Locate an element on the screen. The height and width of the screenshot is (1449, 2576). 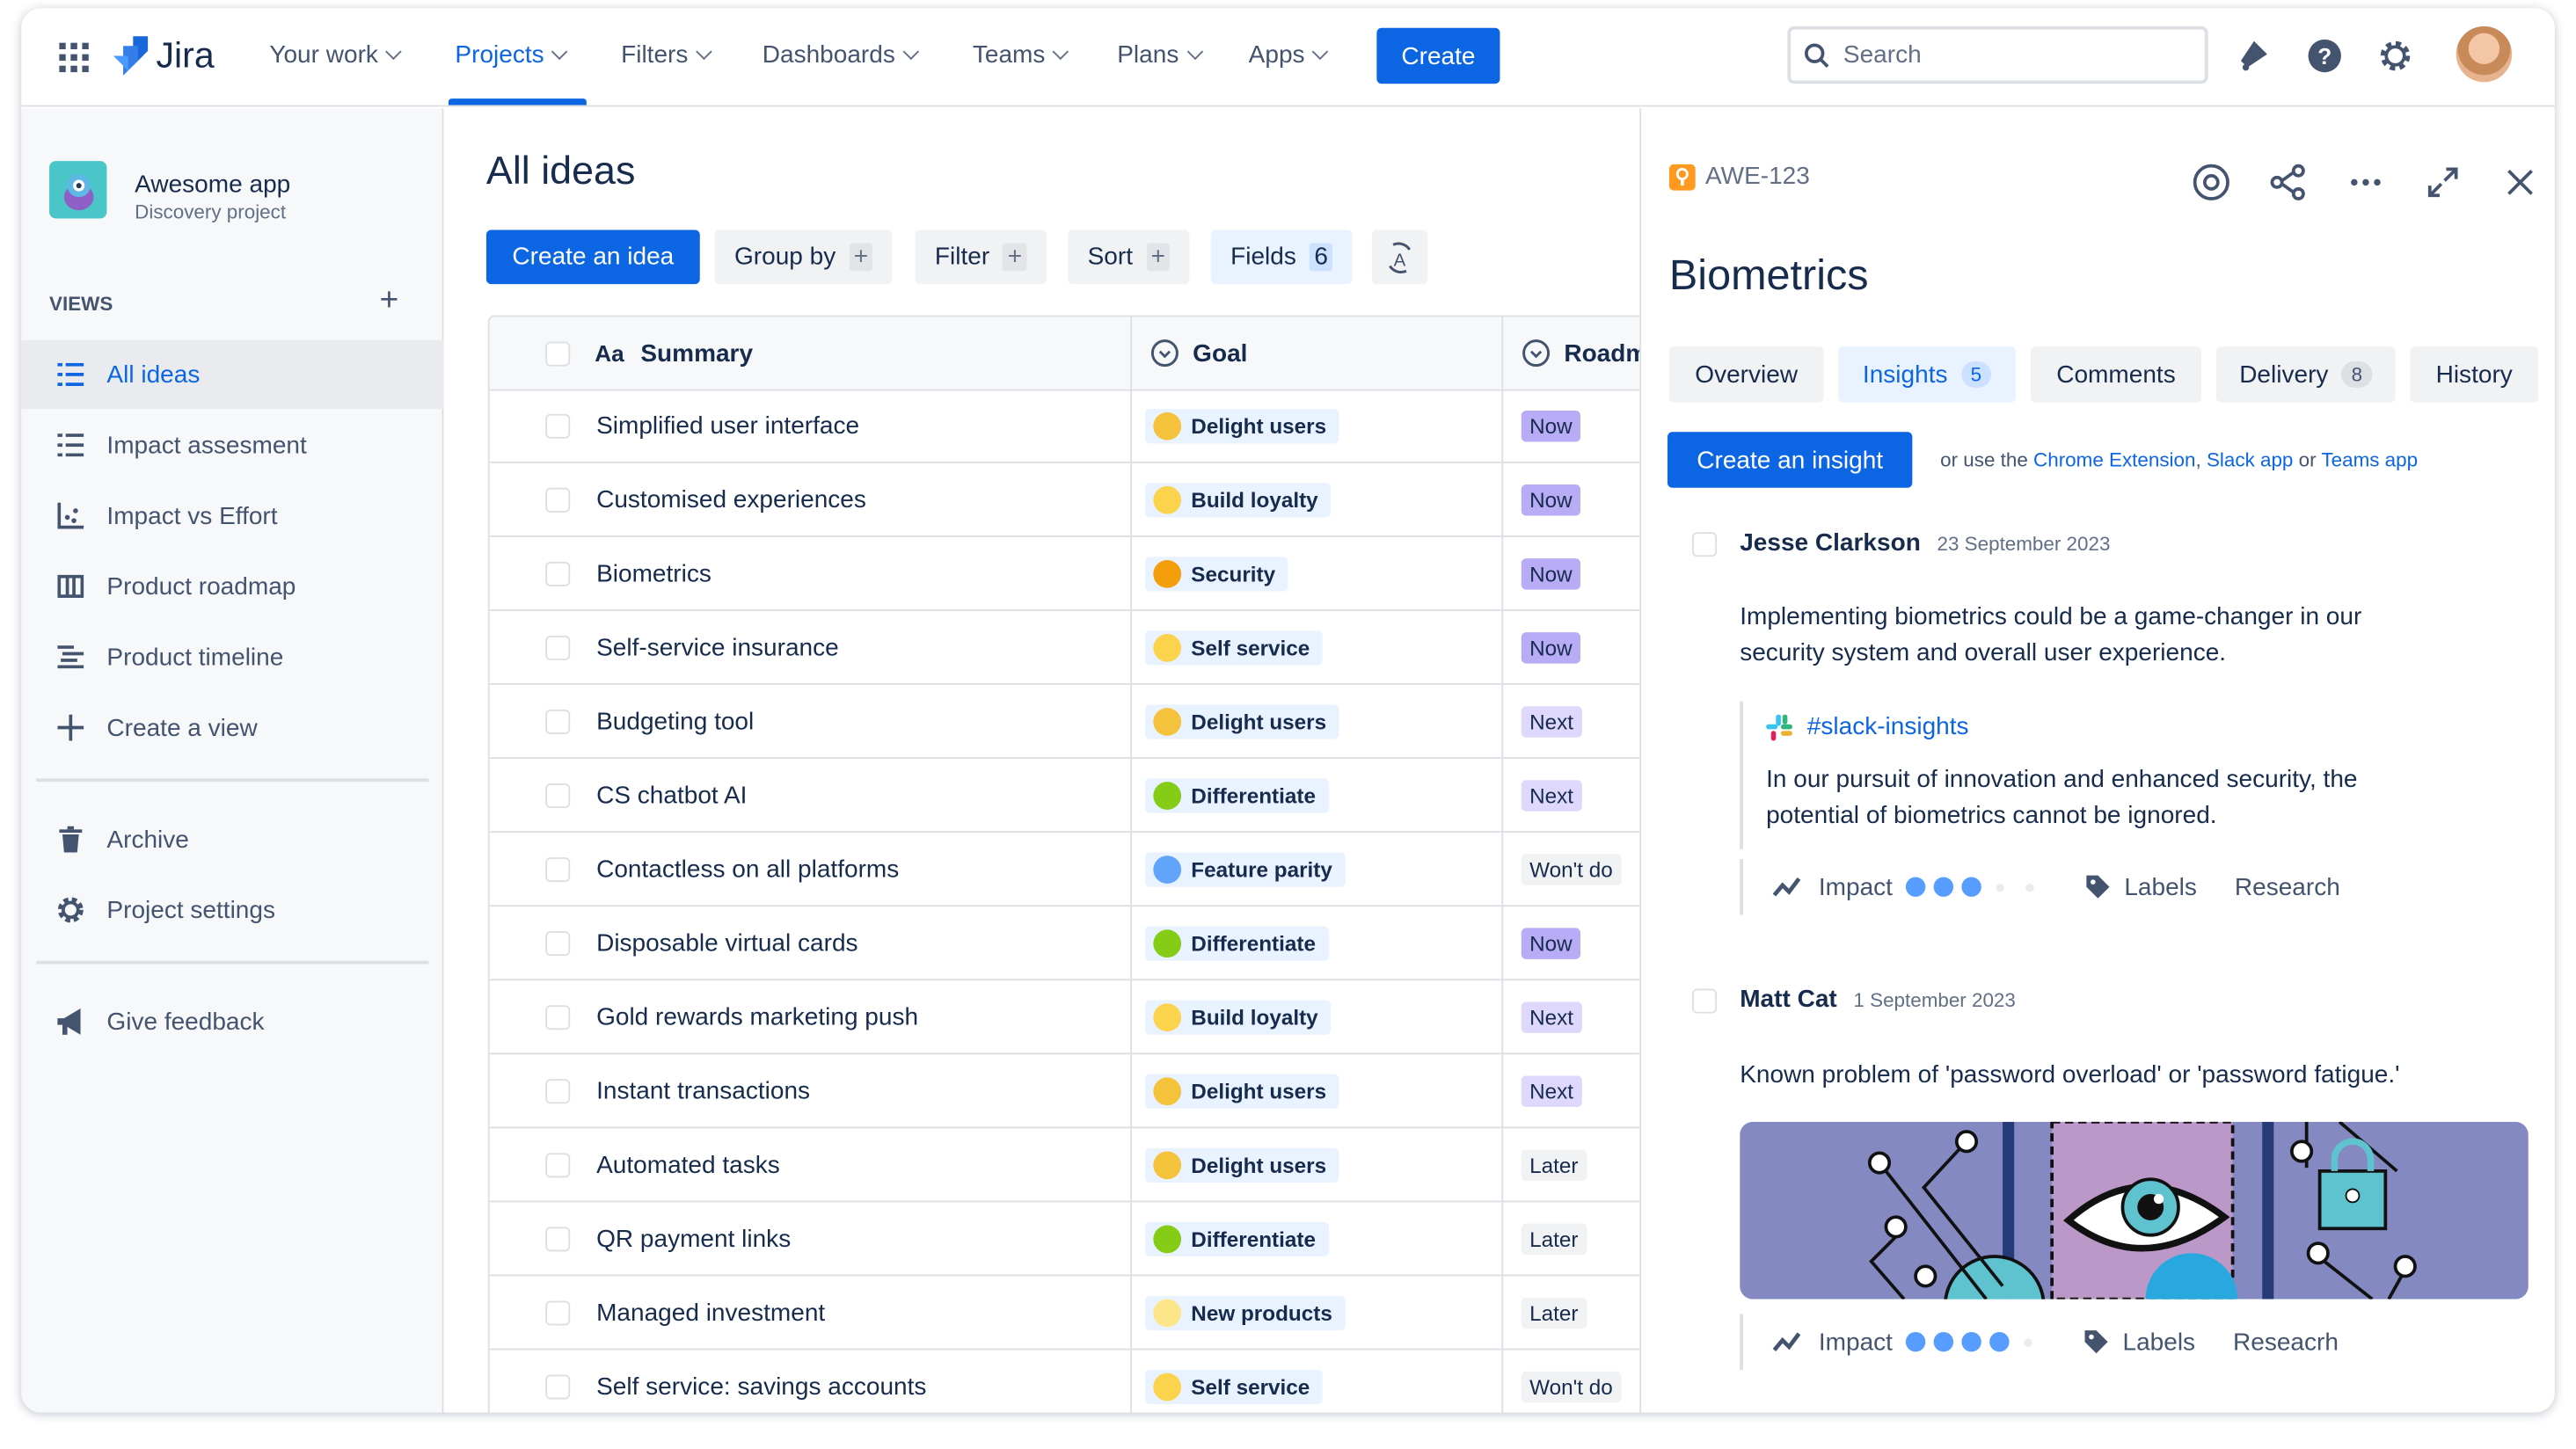
label-value: Research is located at coordinates (2287, 886).